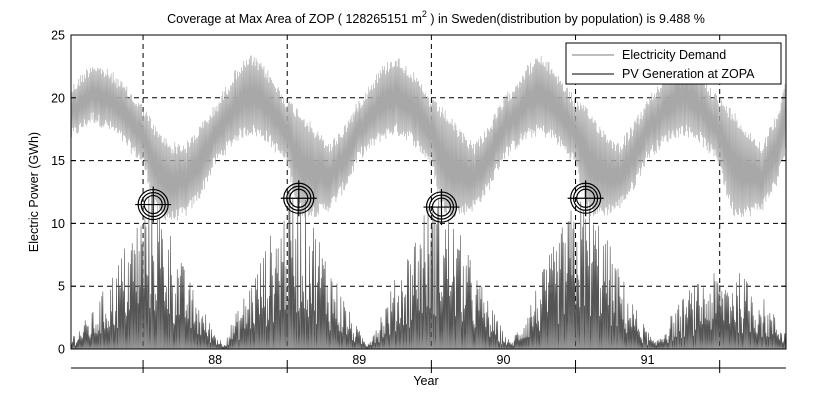 The image size is (827, 400). I want to click on y-tick-label: 0, so click(61, 350).